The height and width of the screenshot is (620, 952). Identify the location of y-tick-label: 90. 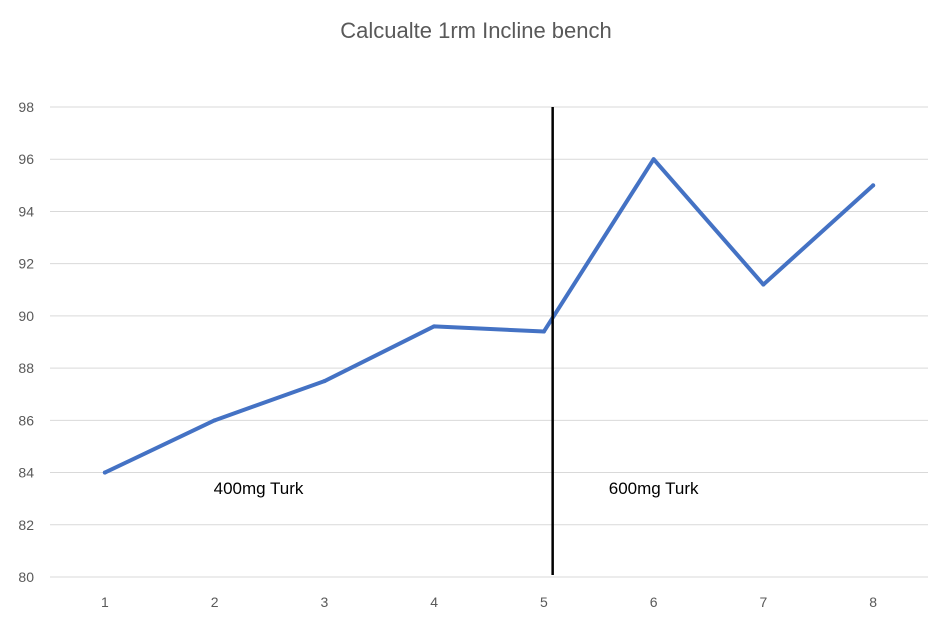
(26, 316).